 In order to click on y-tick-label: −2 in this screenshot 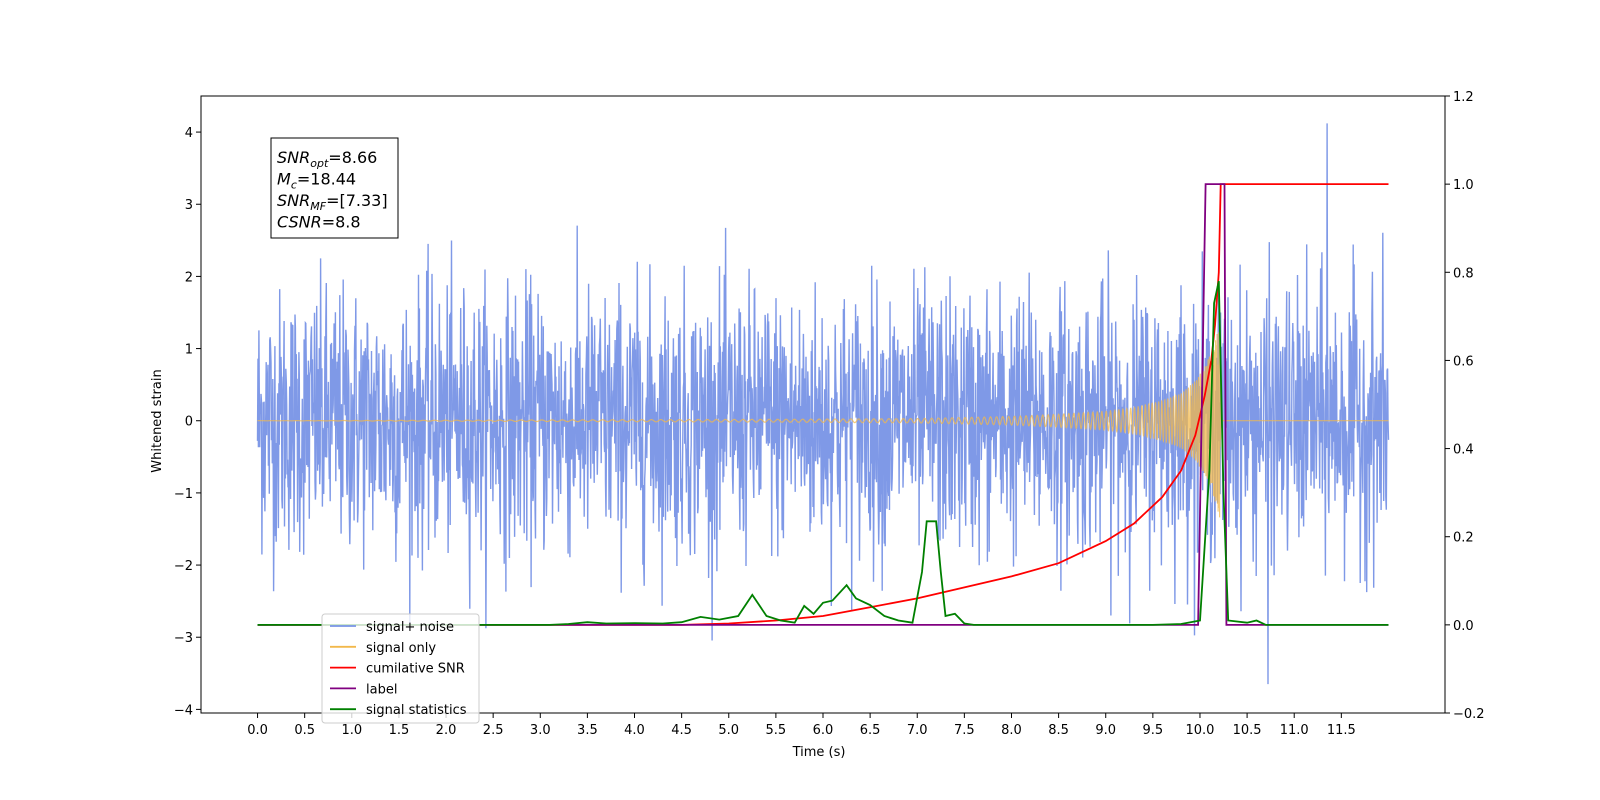, I will do `click(183, 566)`.